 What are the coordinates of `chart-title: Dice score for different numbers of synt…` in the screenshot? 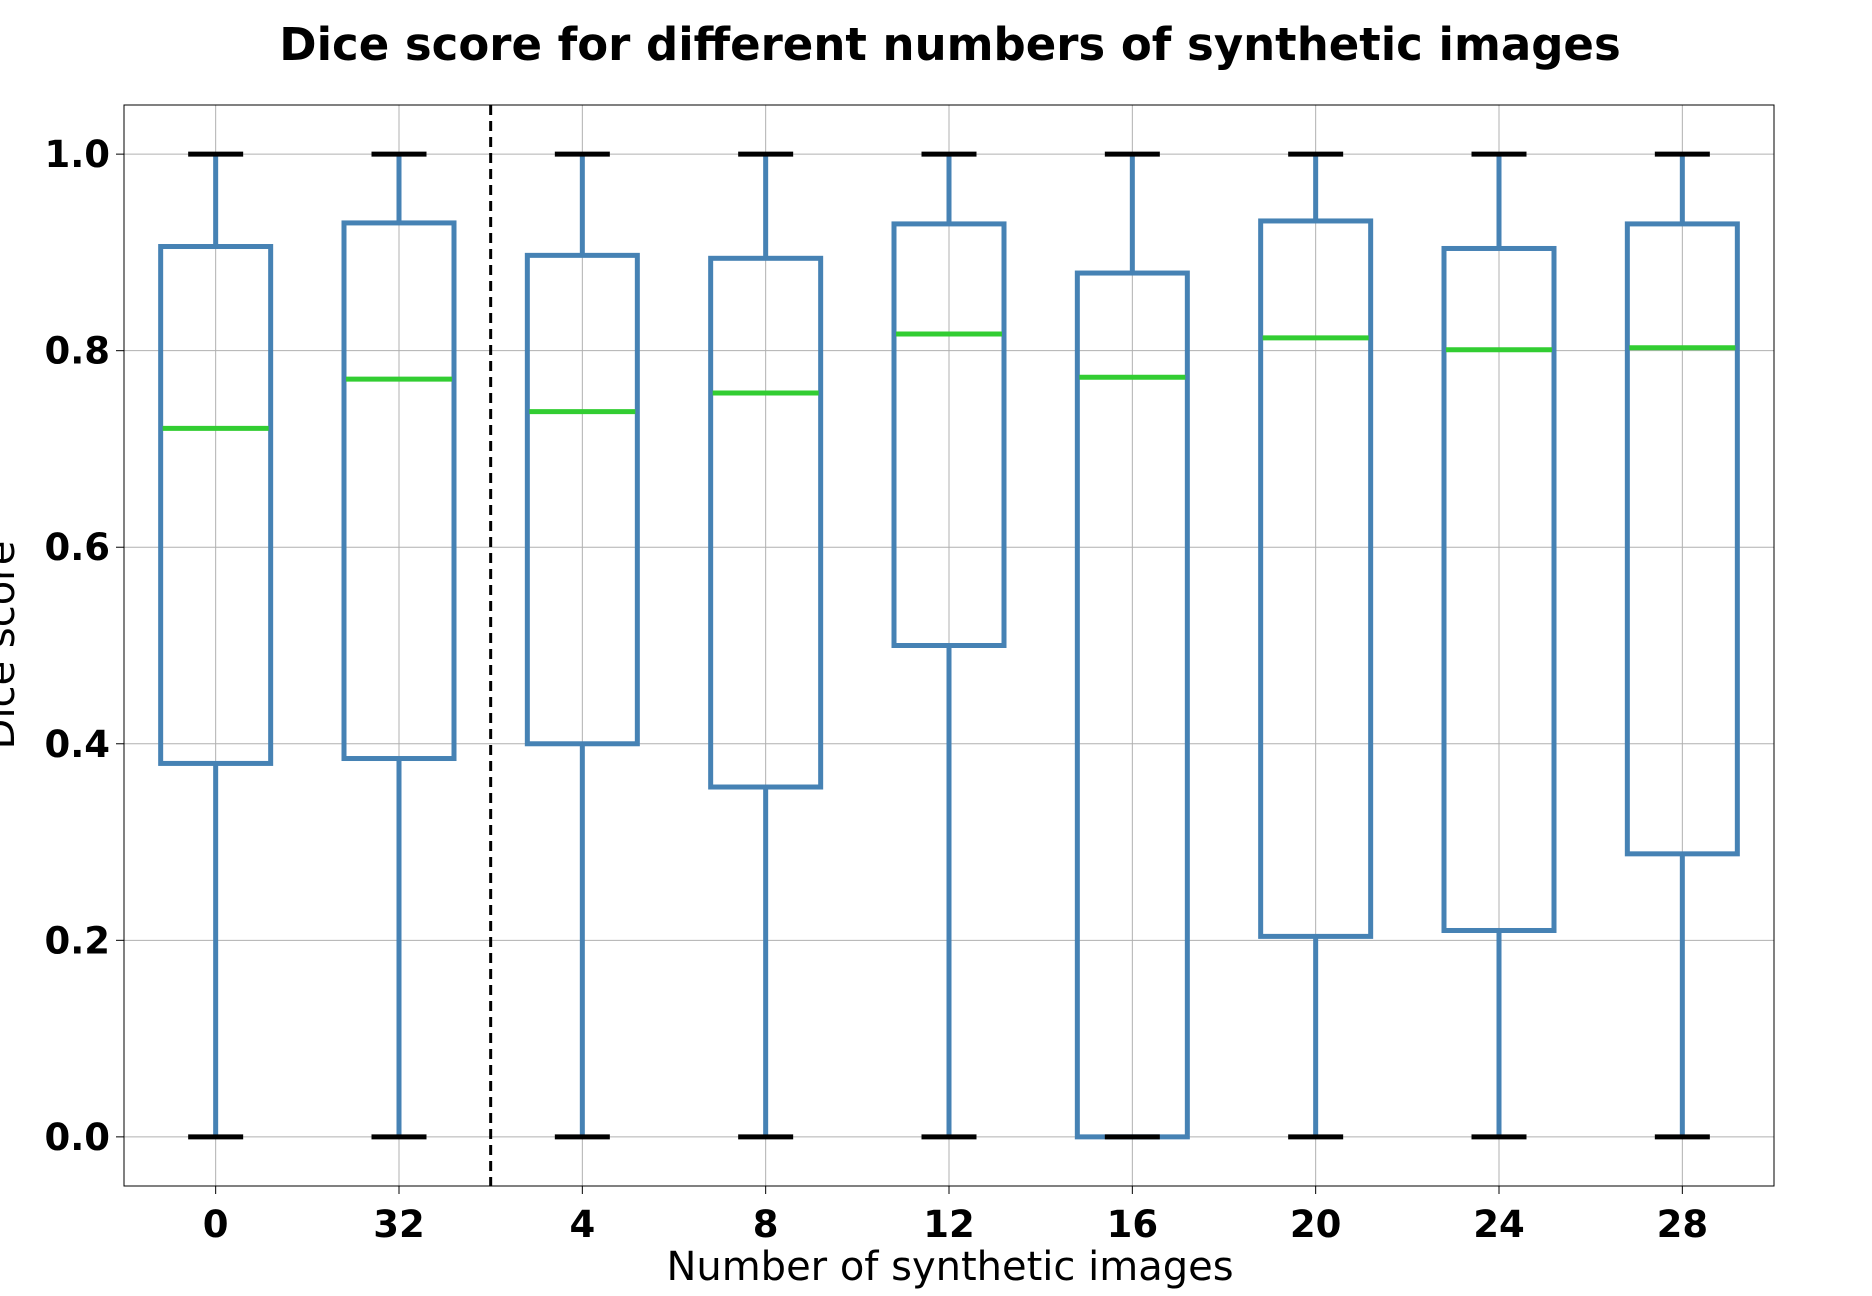 It's located at (949, 44).